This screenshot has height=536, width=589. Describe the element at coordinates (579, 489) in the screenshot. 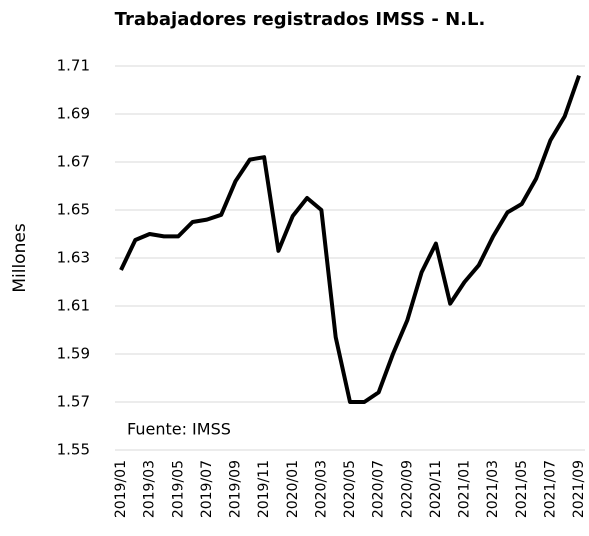

I see `x-tick-label: 2021/09` at that location.